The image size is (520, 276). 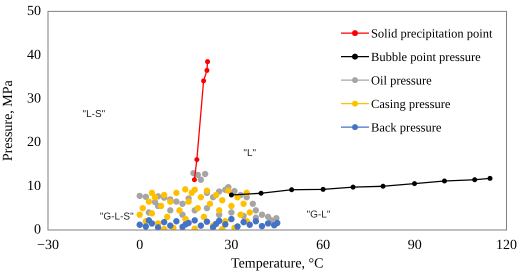 What do you see at coordinates (34, 142) in the screenshot?
I see `y-tick-label: 20` at bounding box center [34, 142].